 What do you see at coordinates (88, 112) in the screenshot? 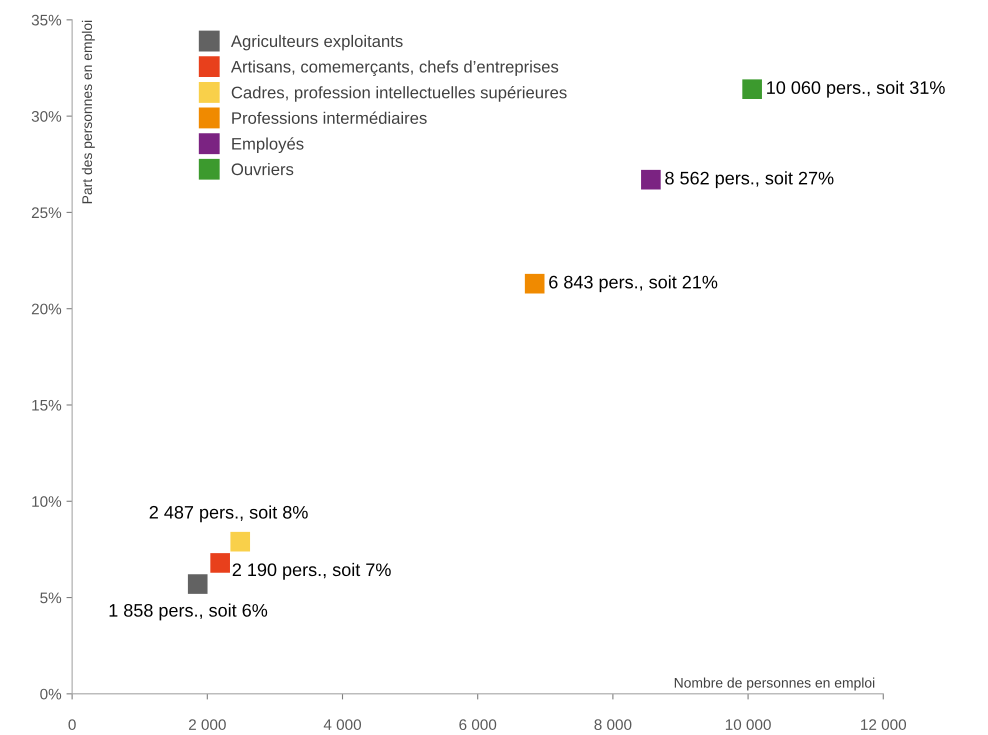
I see `y-axis-title: Part des personnes en emploi` at bounding box center [88, 112].